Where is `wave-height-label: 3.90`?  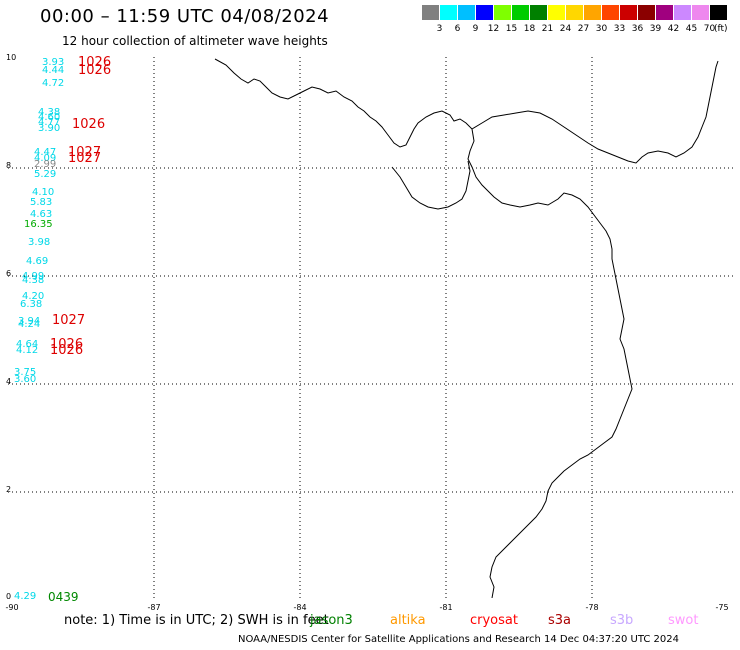 wave-height-label: 3.90 is located at coordinates (49, 128).